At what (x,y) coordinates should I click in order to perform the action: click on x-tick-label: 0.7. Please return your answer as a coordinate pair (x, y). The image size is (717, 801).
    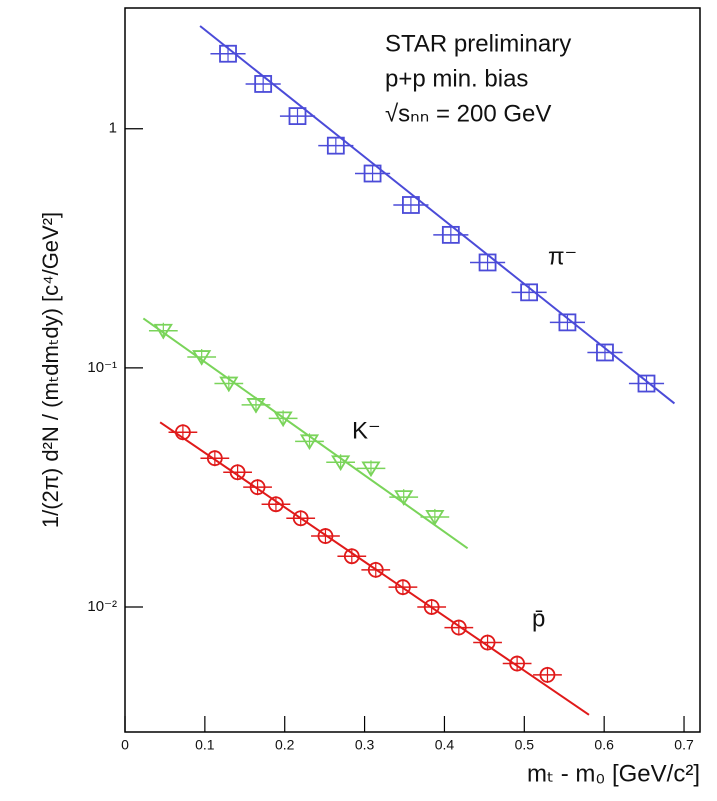
    Looking at the image, I should click on (684, 745).